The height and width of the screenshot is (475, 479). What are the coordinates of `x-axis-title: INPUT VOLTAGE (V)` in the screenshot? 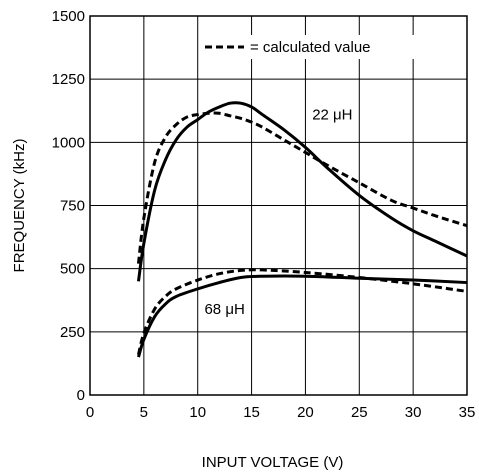 It's located at (273, 462).